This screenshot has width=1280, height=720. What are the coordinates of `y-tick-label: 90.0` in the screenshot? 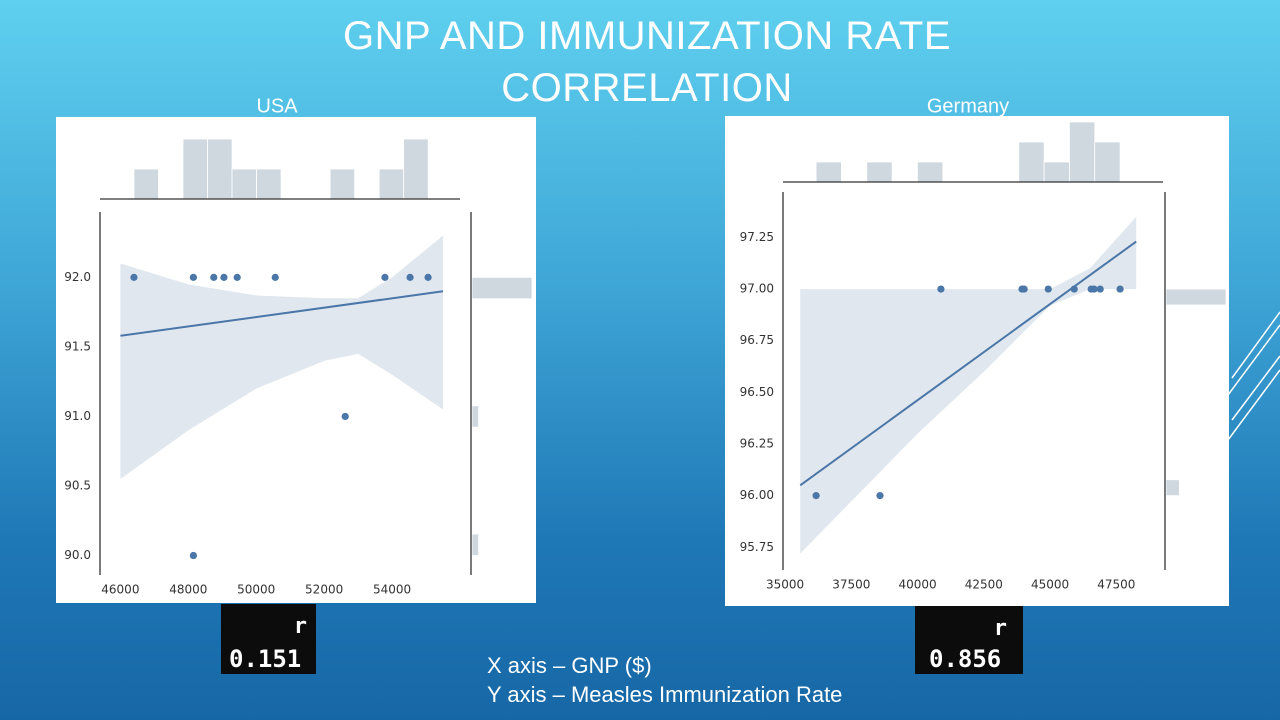 It's located at (77, 555).